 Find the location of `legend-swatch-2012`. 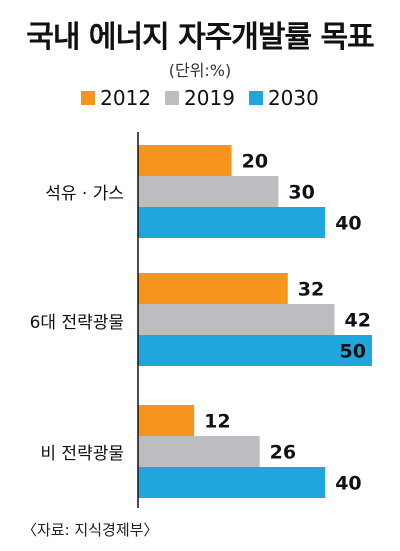

legend-swatch-2012 is located at coordinates (88, 98).